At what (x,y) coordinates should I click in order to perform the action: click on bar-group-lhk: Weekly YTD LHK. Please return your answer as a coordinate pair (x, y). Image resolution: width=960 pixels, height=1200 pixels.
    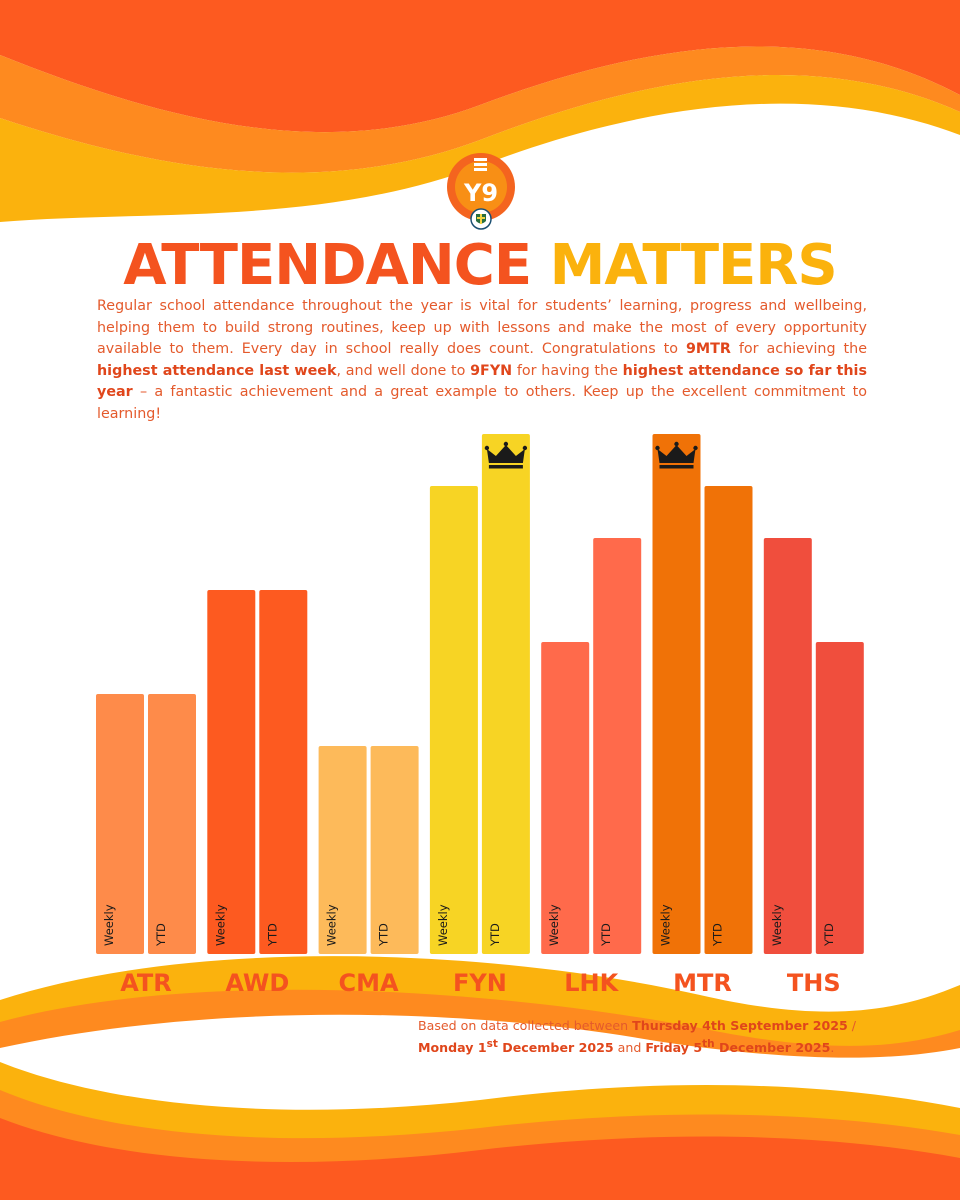
    Looking at the image, I should click on (591, 767).